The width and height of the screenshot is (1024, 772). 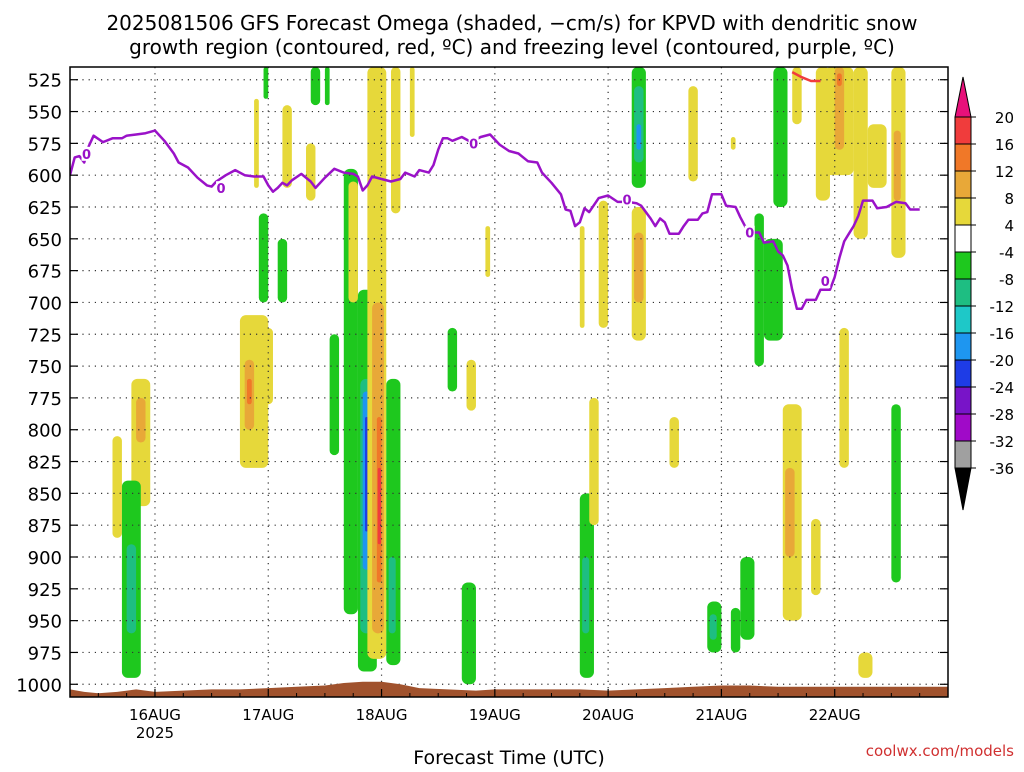 What do you see at coordinates (155, 715) in the screenshot?
I see `x-tick-label-16AUG: 16AUG` at bounding box center [155, 715].